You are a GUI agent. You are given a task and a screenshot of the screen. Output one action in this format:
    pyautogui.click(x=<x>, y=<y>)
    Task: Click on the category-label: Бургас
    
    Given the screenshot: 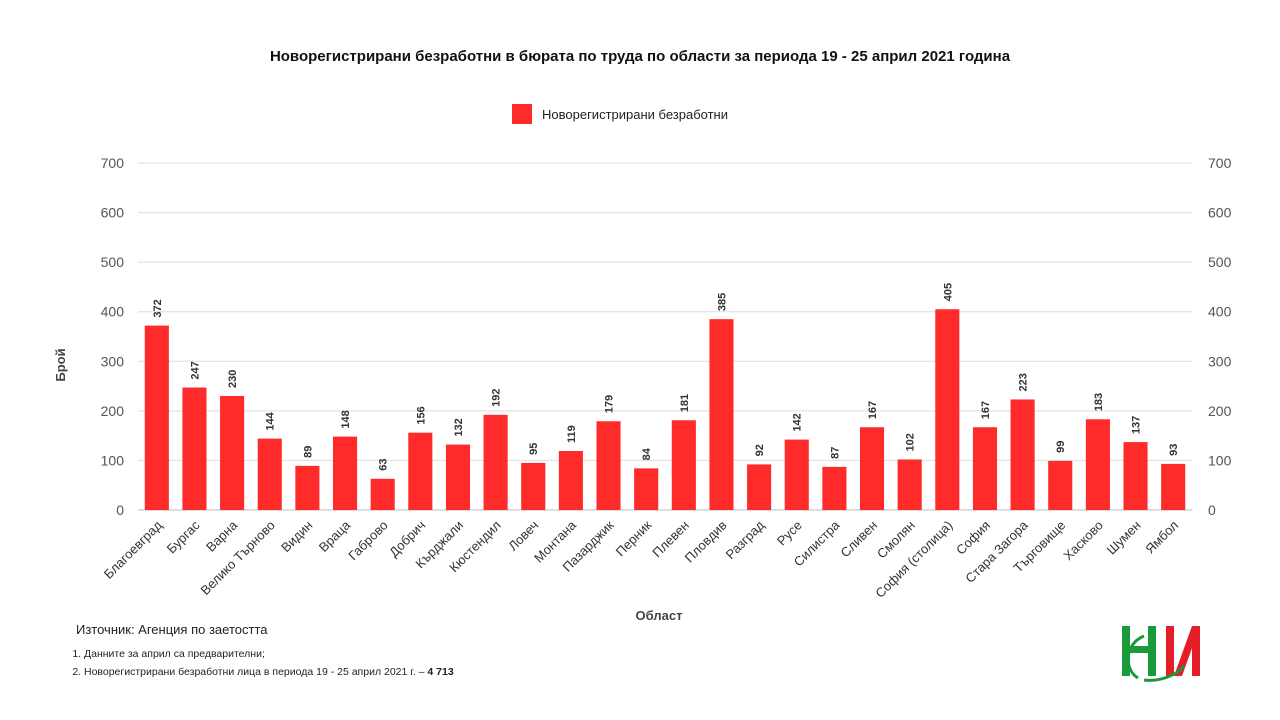 What is the action you would take?
    pyautogui.click(x=183, y=536)
    